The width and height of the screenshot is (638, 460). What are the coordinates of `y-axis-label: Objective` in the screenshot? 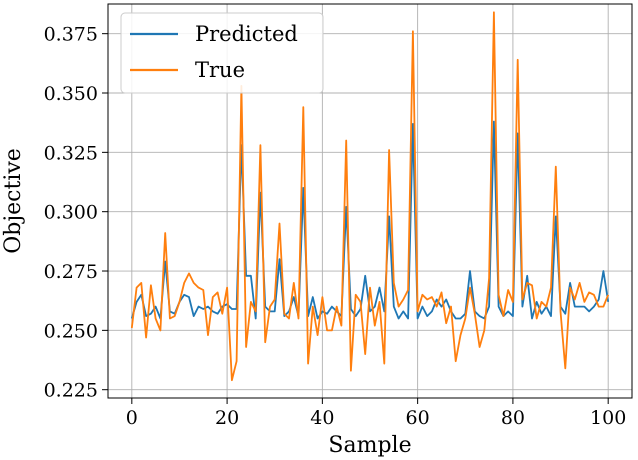 It's located at (13, 201).